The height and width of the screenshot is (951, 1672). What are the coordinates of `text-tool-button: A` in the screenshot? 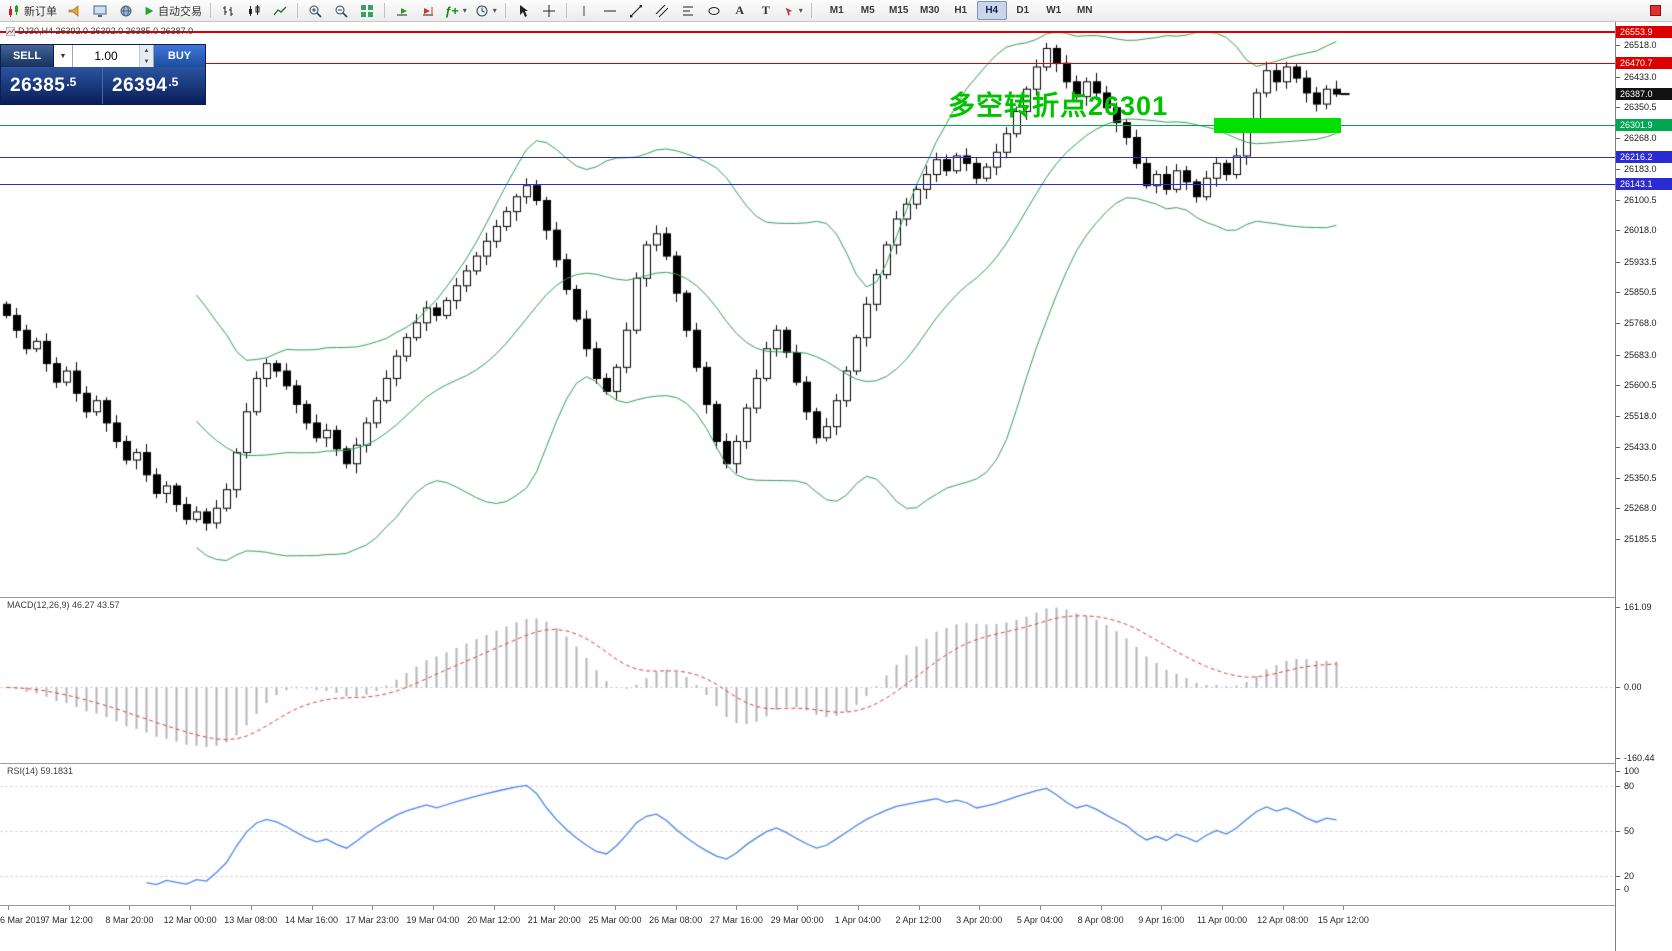 It's located at (740, 11).